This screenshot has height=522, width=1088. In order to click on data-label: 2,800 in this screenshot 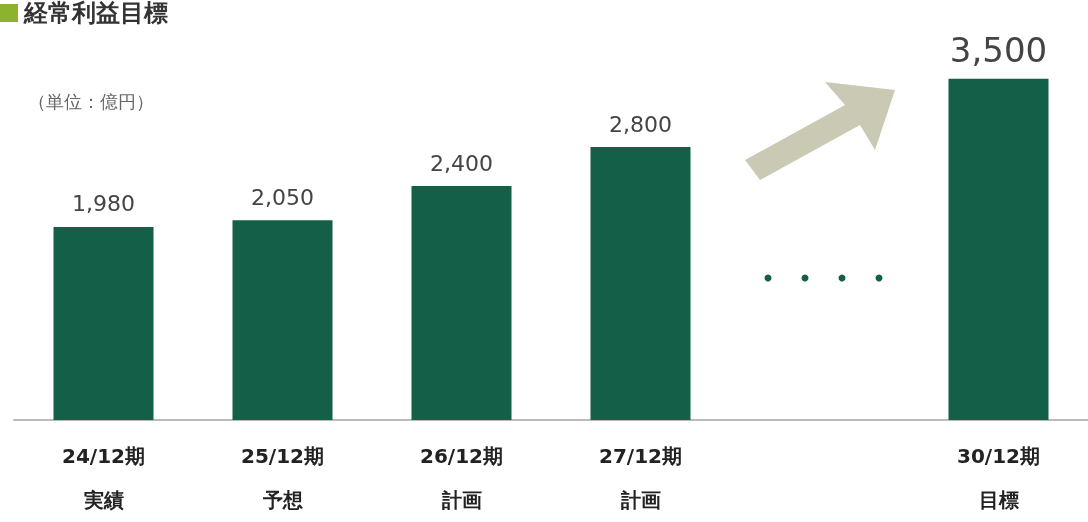, I will do `click(640, 124)`.